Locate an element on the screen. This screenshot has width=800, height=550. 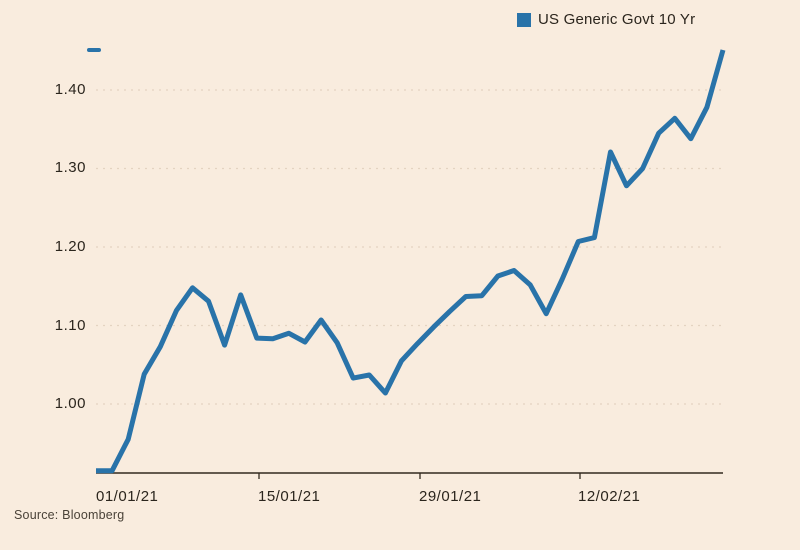
source-attribution: Source: Bloomberg is located at coordinates (69, 515).